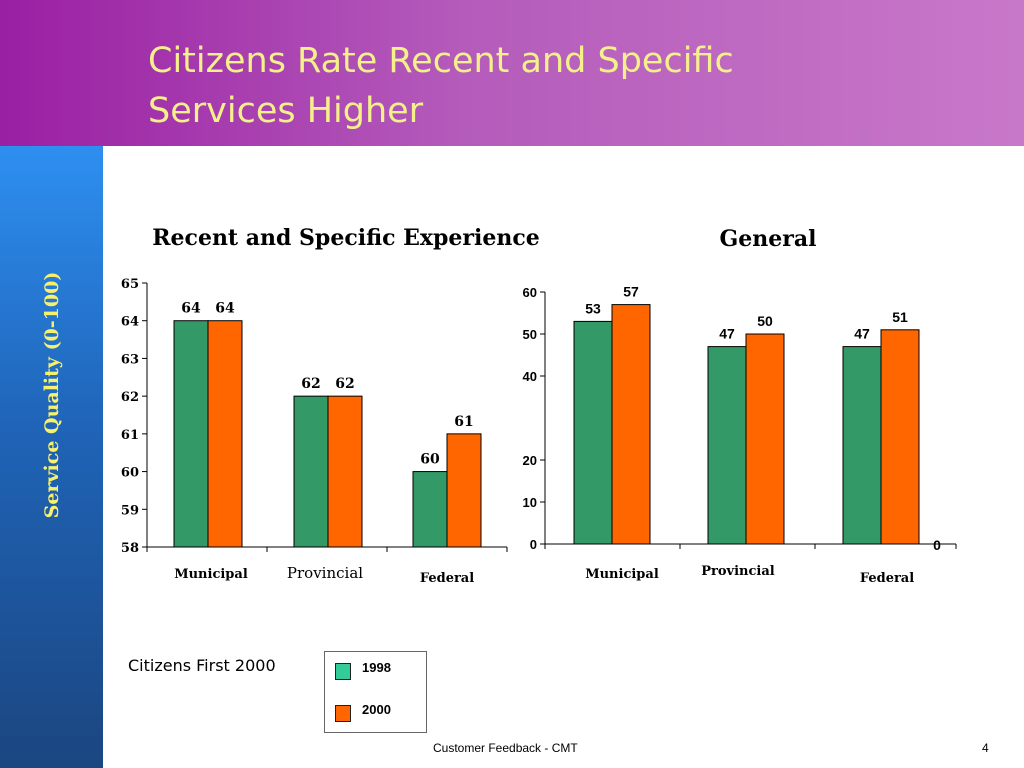  What do you see at coordinates (130, 510) in the screenshot?
I see `y-tick-label-recent: 59` at bounding box center [130, 510].